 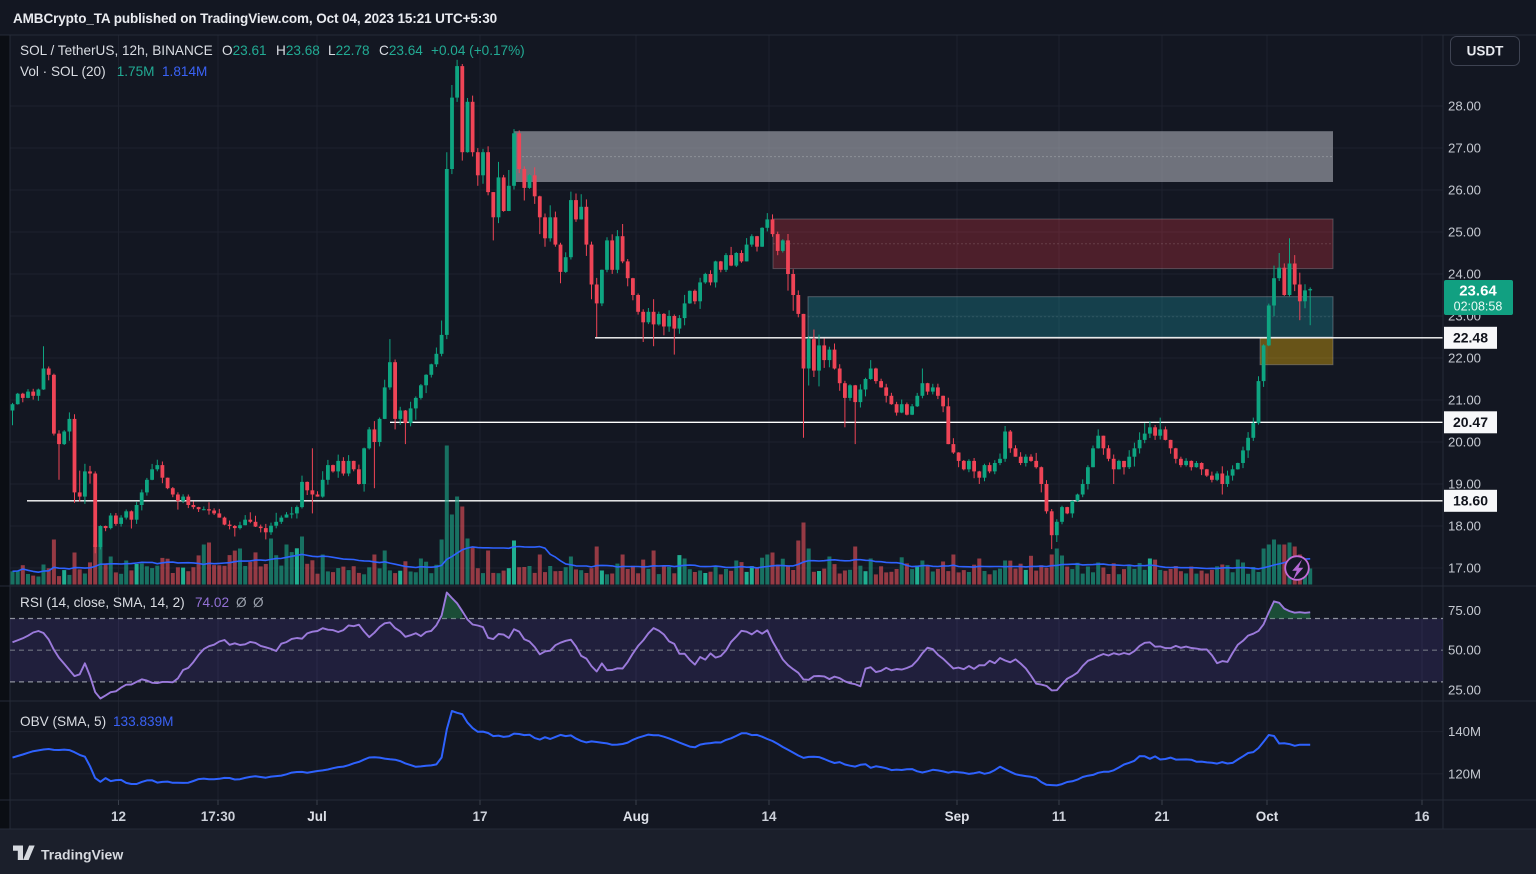 What do you see at coordinates (636, 816) in the screenshot?
I see `svg-text: Aug` at bounding box center [636, 816].